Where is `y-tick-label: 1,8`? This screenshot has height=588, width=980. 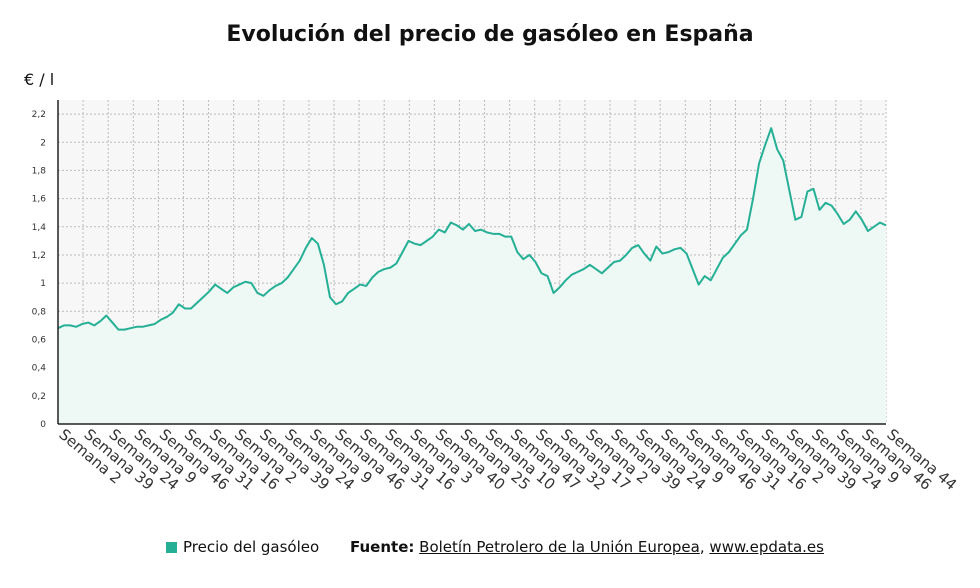 y-tick-label: 1,8 is located at coordinates (39, 171).